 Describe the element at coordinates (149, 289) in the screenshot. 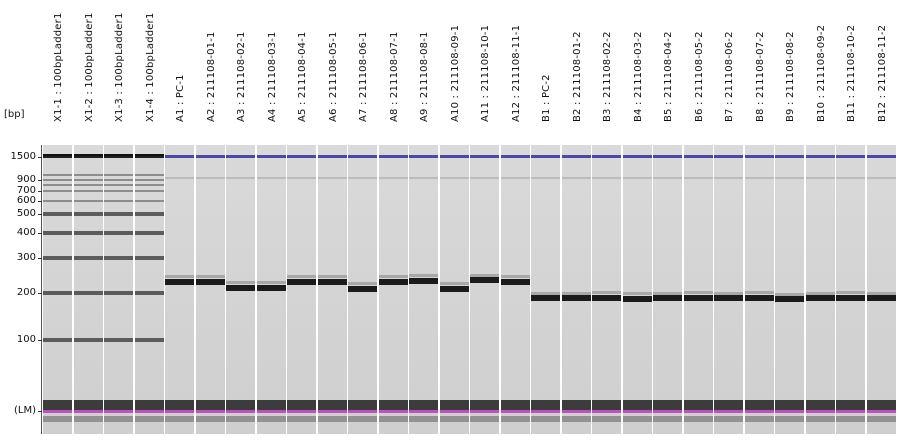

I see `ladder-lane` at that location.